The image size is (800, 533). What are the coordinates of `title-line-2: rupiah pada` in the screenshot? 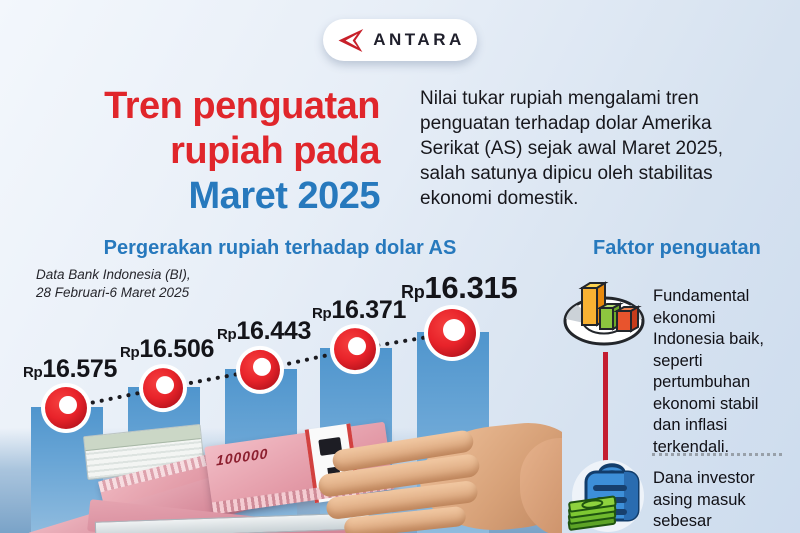 It's located at (275, 151).